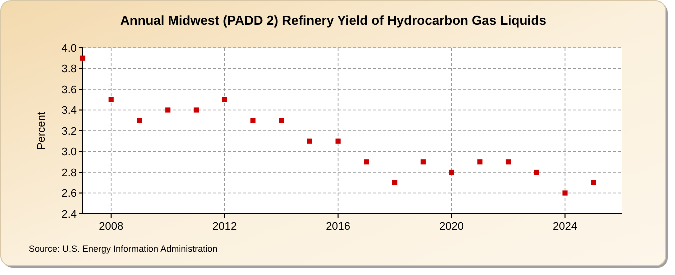  What do you see at coordinates (69, 214) in the screenshot?
I see `y-tick-label: 2.4` at bounding box center [69, 214].